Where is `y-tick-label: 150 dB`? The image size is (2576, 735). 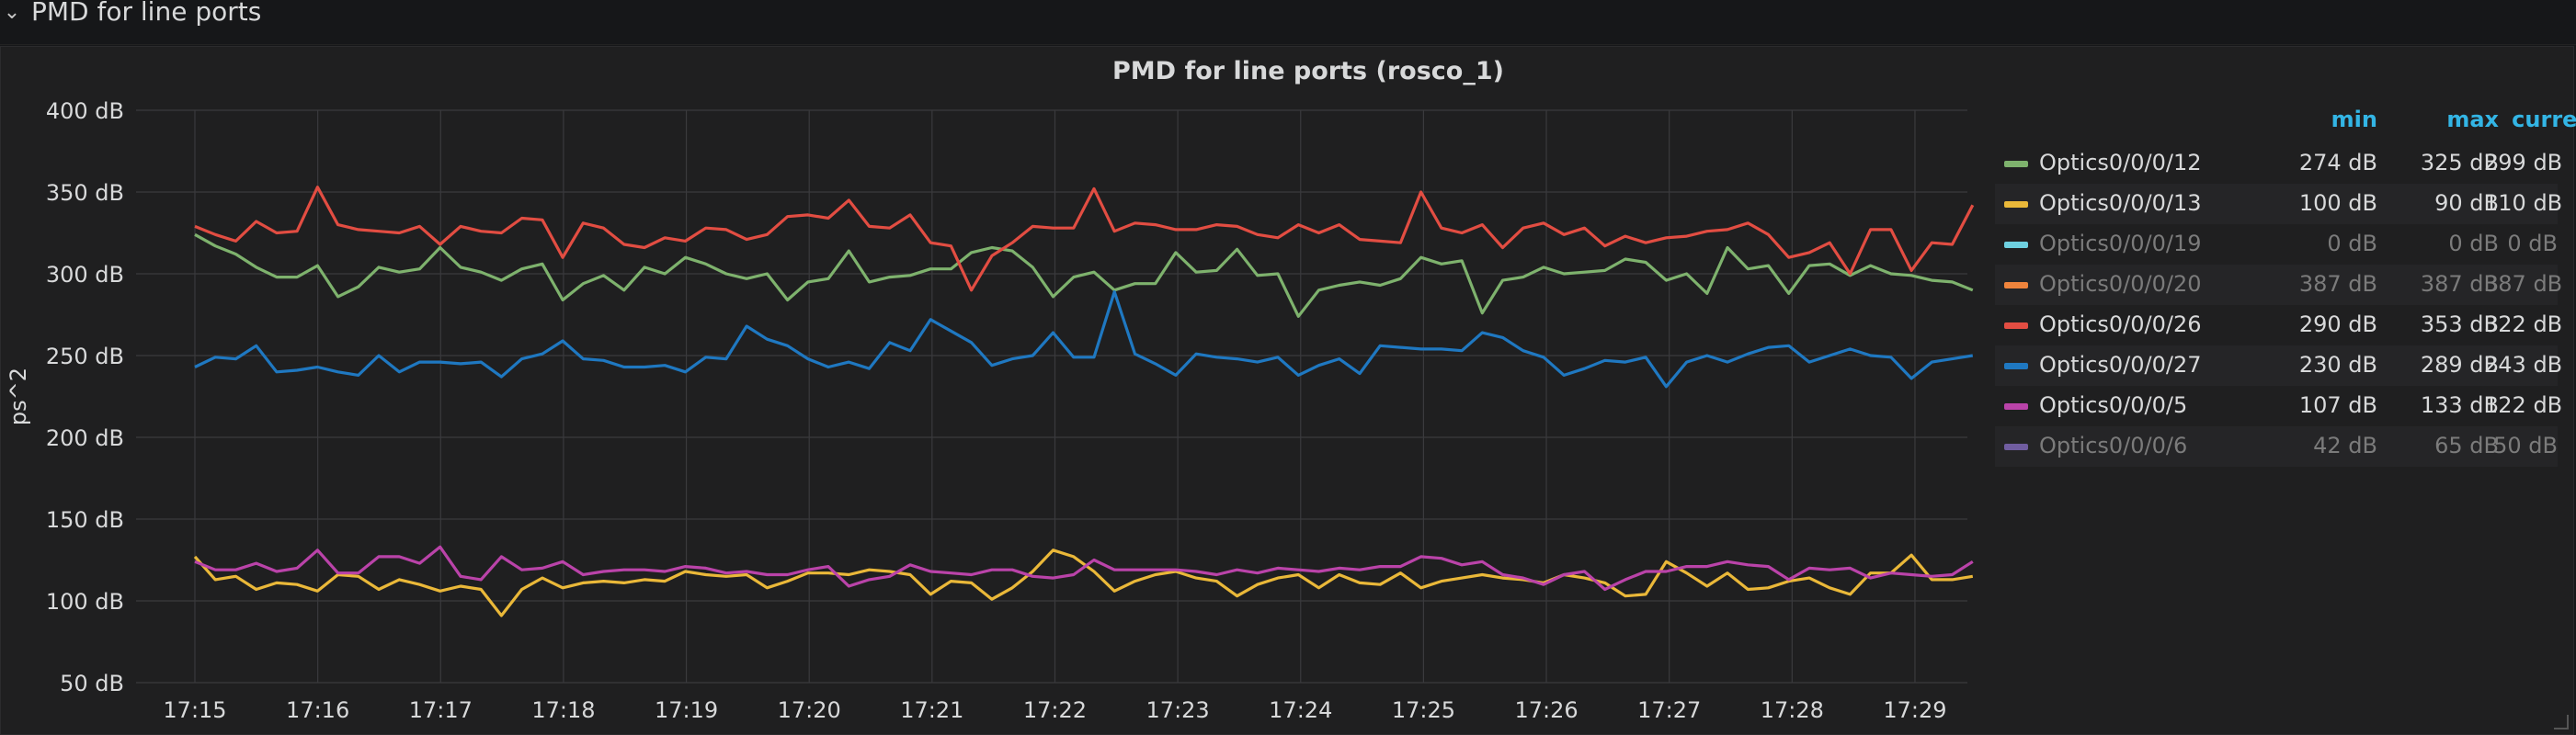
y-tick-label: 150 dB is located at coordinates (85, 520).